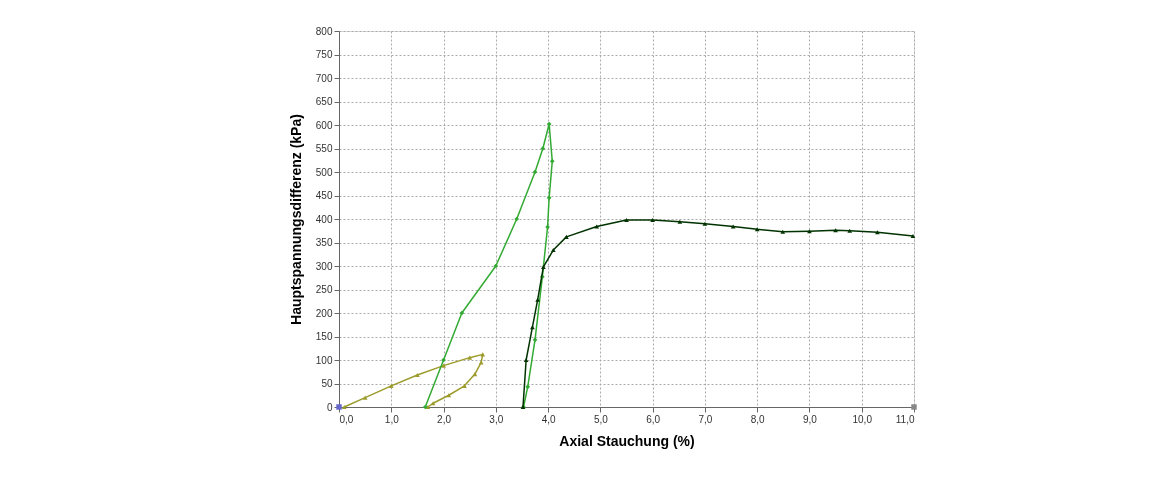 The image size is (1170, 484). I want to click on y-tick-label: 350, so click(324, 242).